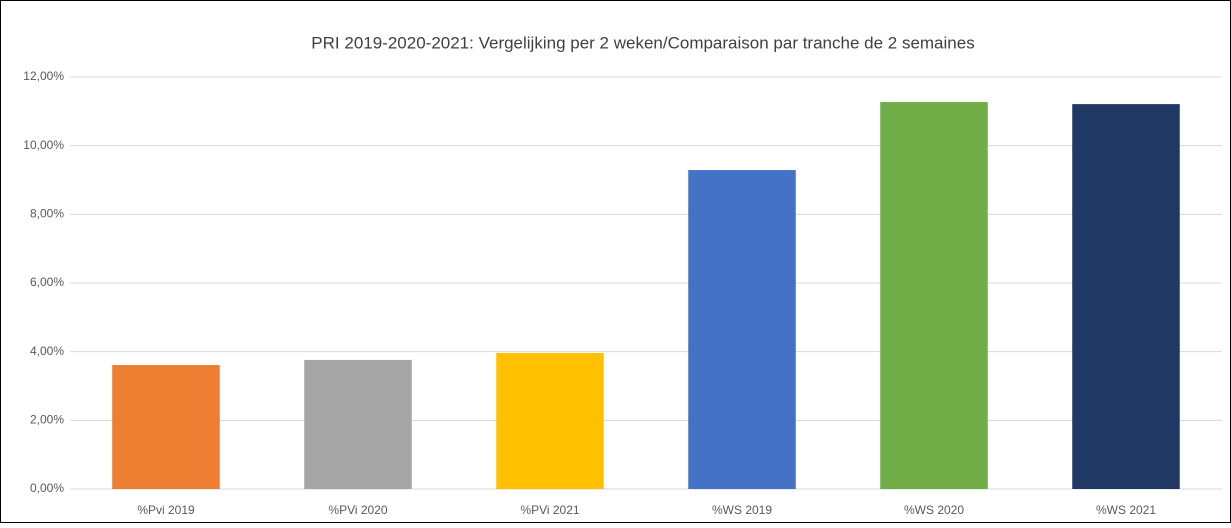 The width and height of the screenshot is (1231, 528). I want to click on x-tick-label: %Pvi 2019, so click(166, 510).